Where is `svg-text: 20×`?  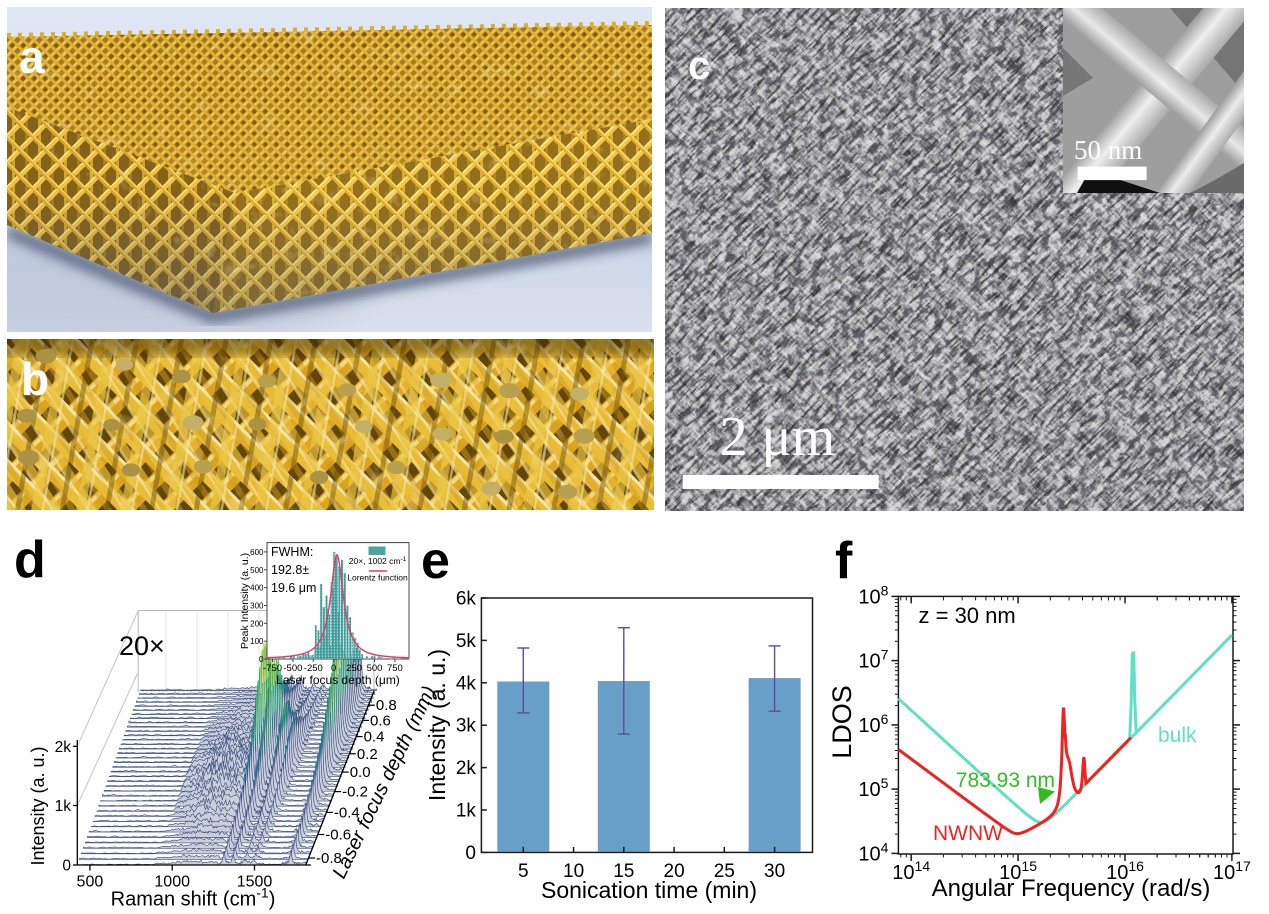 svg-text: 20× is located at coordinates (142, 646).